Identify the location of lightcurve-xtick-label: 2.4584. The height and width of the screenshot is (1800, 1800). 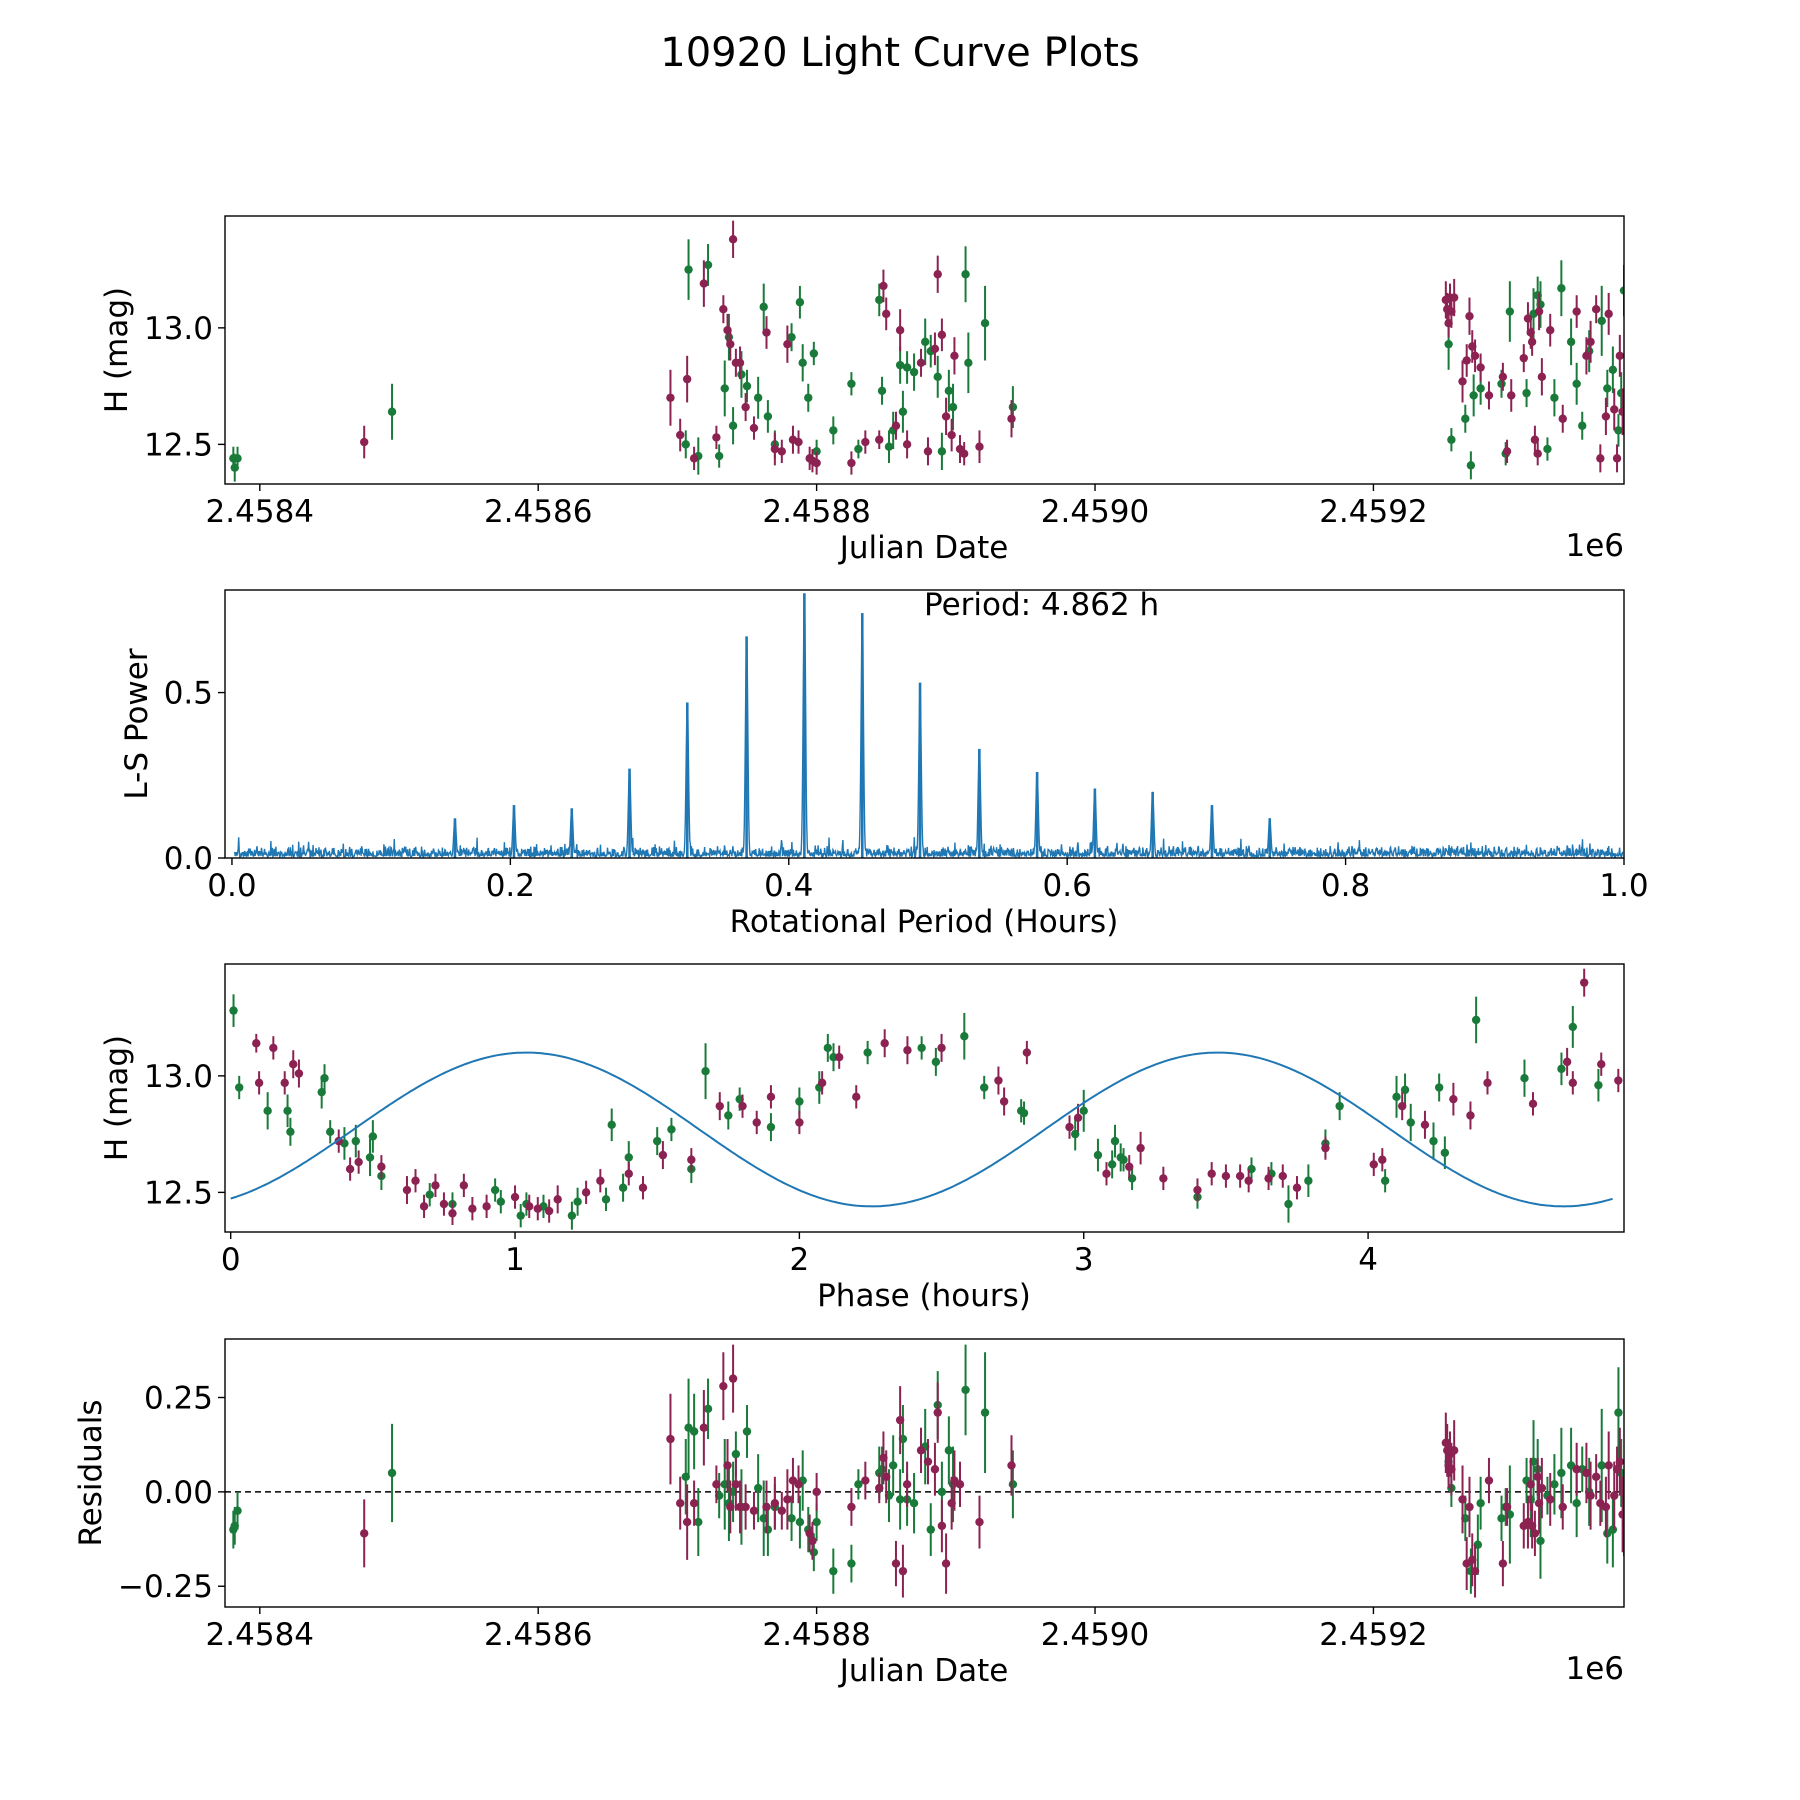
(260, 512).